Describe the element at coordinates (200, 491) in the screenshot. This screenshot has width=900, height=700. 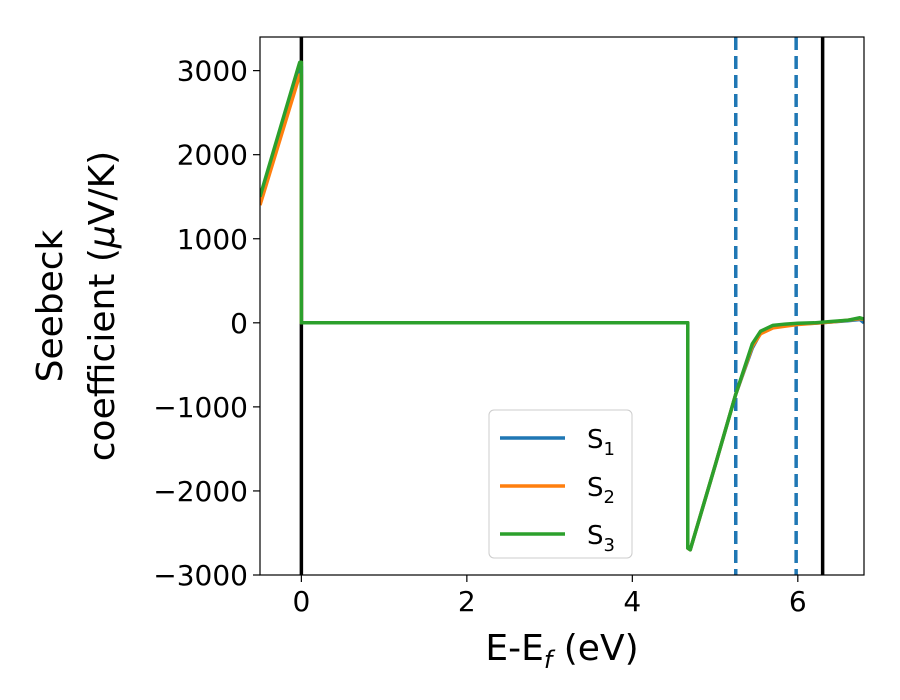
I see `y-tick-label: −2000` at that location.